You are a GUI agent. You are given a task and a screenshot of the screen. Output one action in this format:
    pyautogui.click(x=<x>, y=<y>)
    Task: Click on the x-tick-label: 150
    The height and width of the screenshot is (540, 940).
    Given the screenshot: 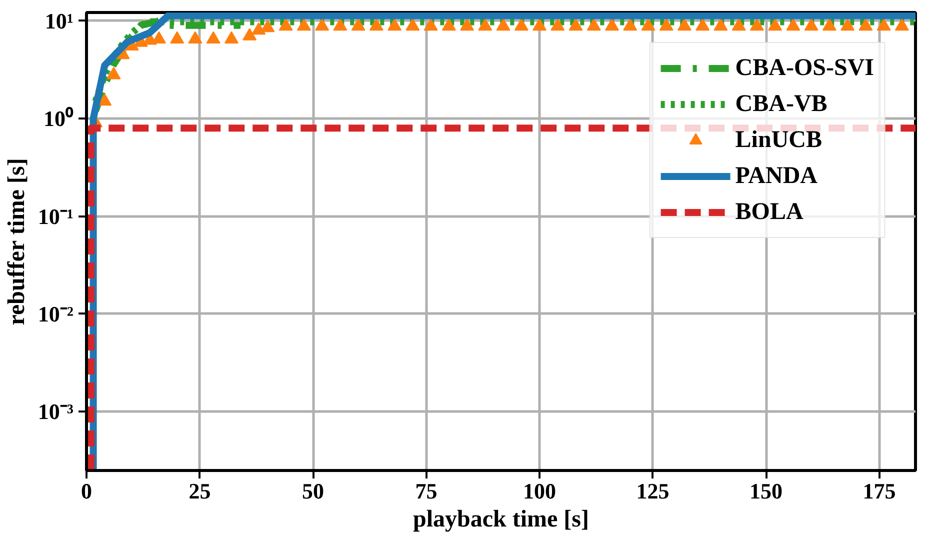 What is the action you would take?
    pyautogui.click(x=766, y=491)
    